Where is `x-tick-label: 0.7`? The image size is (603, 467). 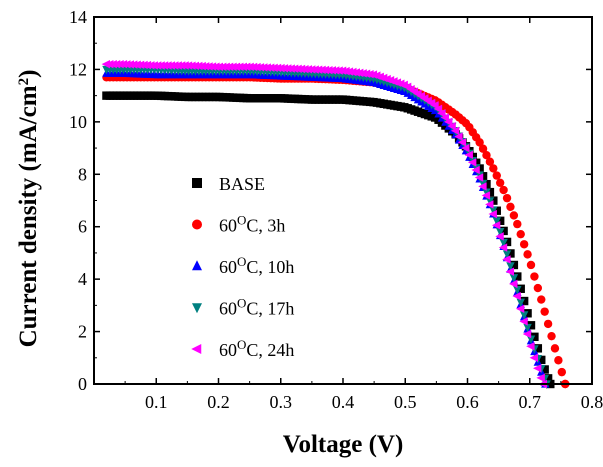
x-tick-label: 0.7 is located at coordinates (530, 402).